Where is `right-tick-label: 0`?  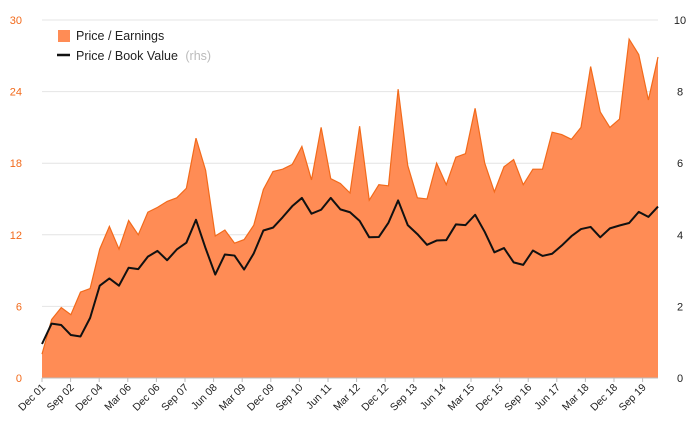
right-tick-label: 0 is located at coordinates (680, 379).